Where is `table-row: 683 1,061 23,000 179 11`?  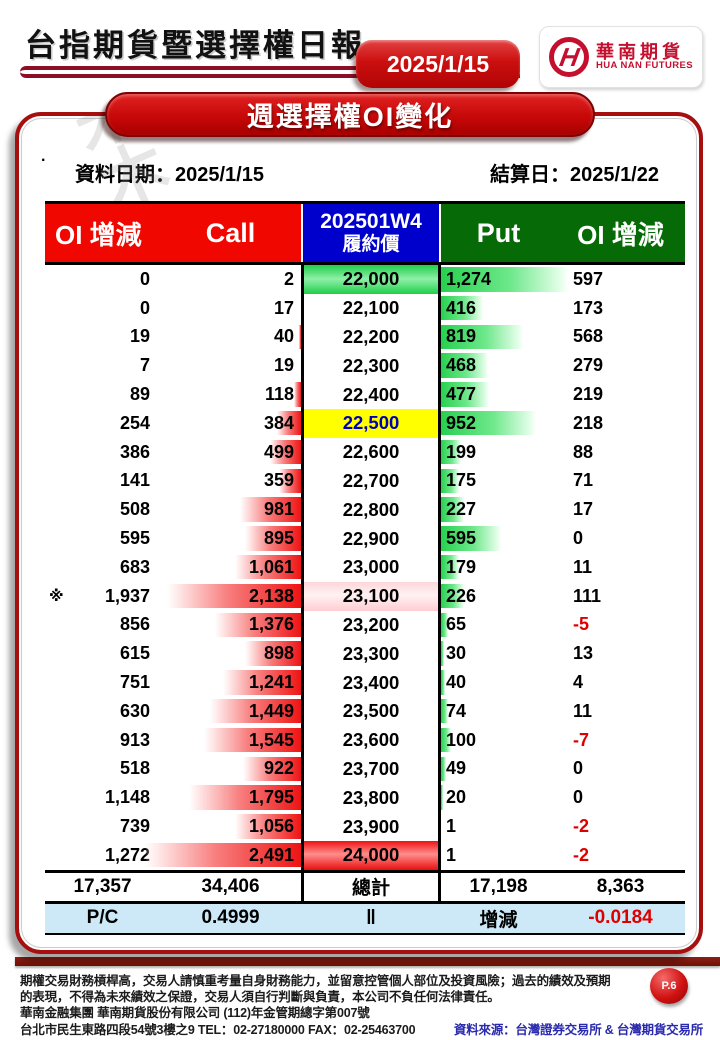 table-row: 683 1,061 23,000 179 11 is located at coordinates (365, 567).